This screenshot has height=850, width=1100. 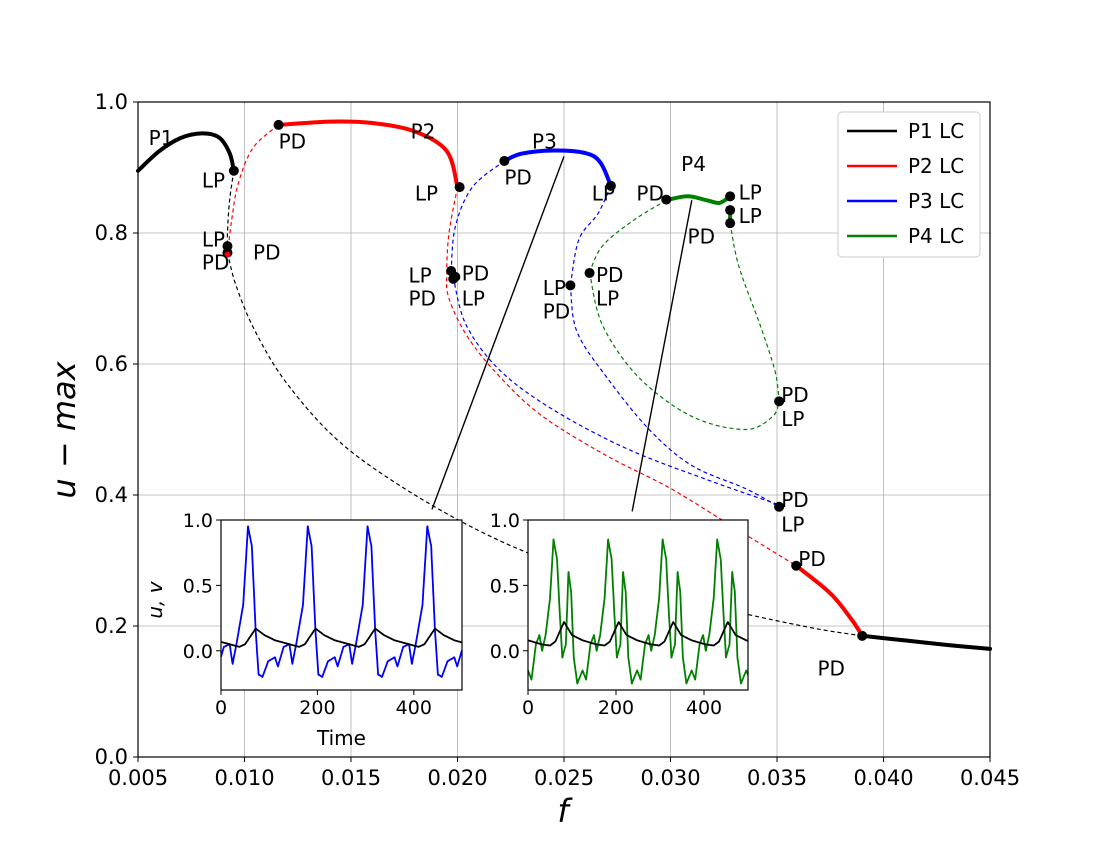 What do you see at coordinates (138, 778) in the screenshot?
I see `x-tick-label: 0.005` at bounding box center [138, 778].